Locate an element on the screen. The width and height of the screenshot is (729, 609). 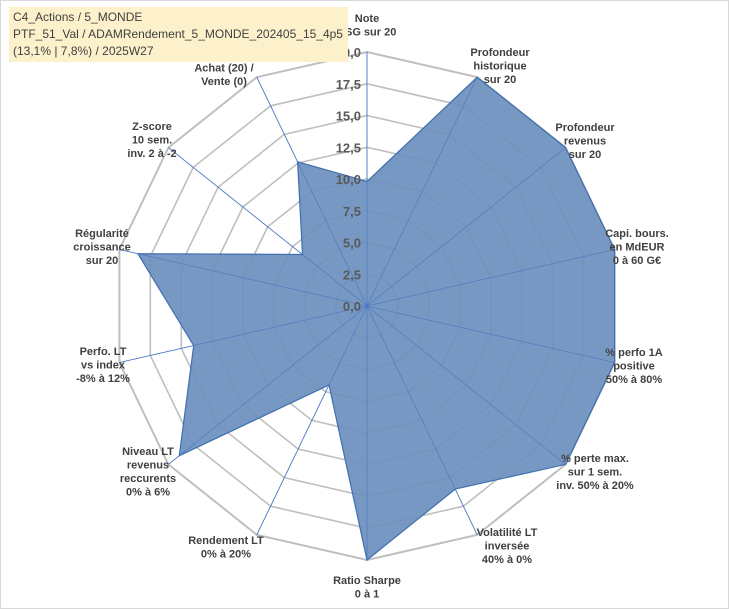
axis-label-line: positive is located at coordinates (634, 367).